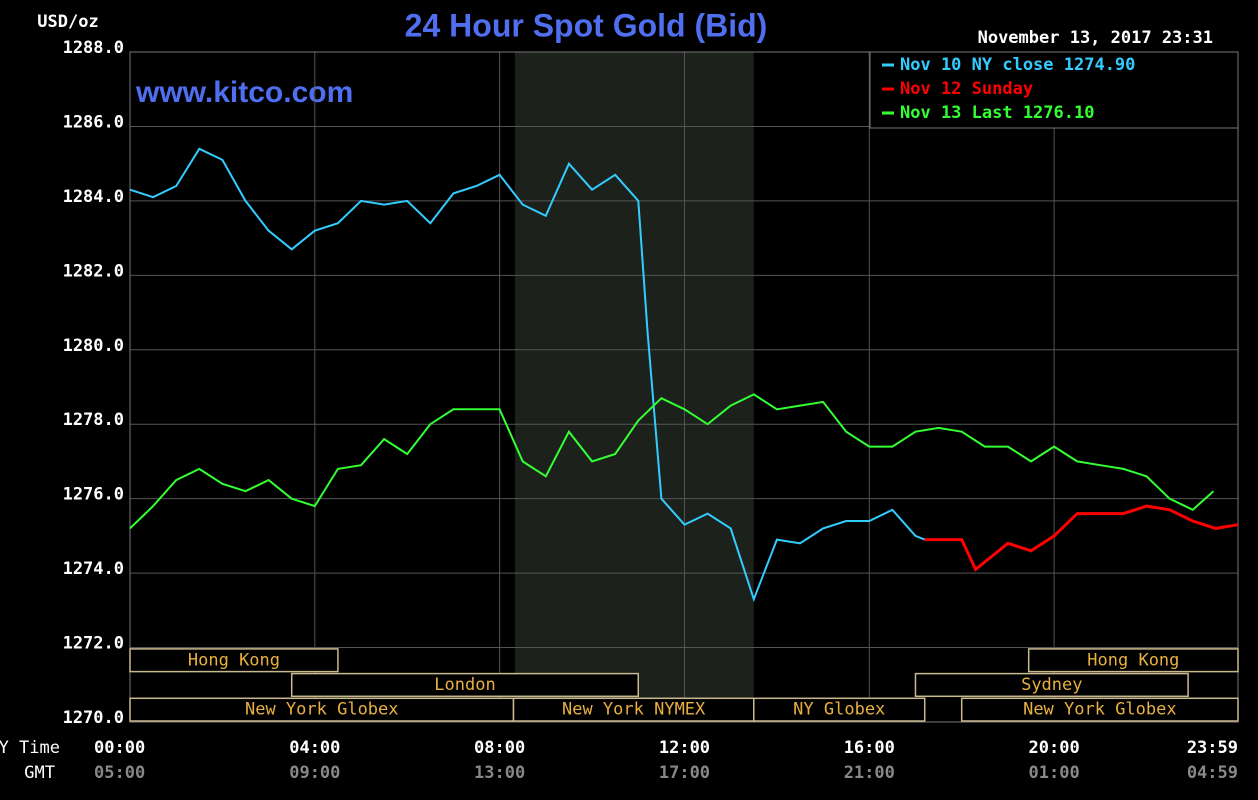 Image resolution: width=1258 pixels, height=800 pixels. What do you see at coordinates (93, 495) in the screenshot?
I see `y-tick-label: 1276.0` at bounding box center [93, 495].